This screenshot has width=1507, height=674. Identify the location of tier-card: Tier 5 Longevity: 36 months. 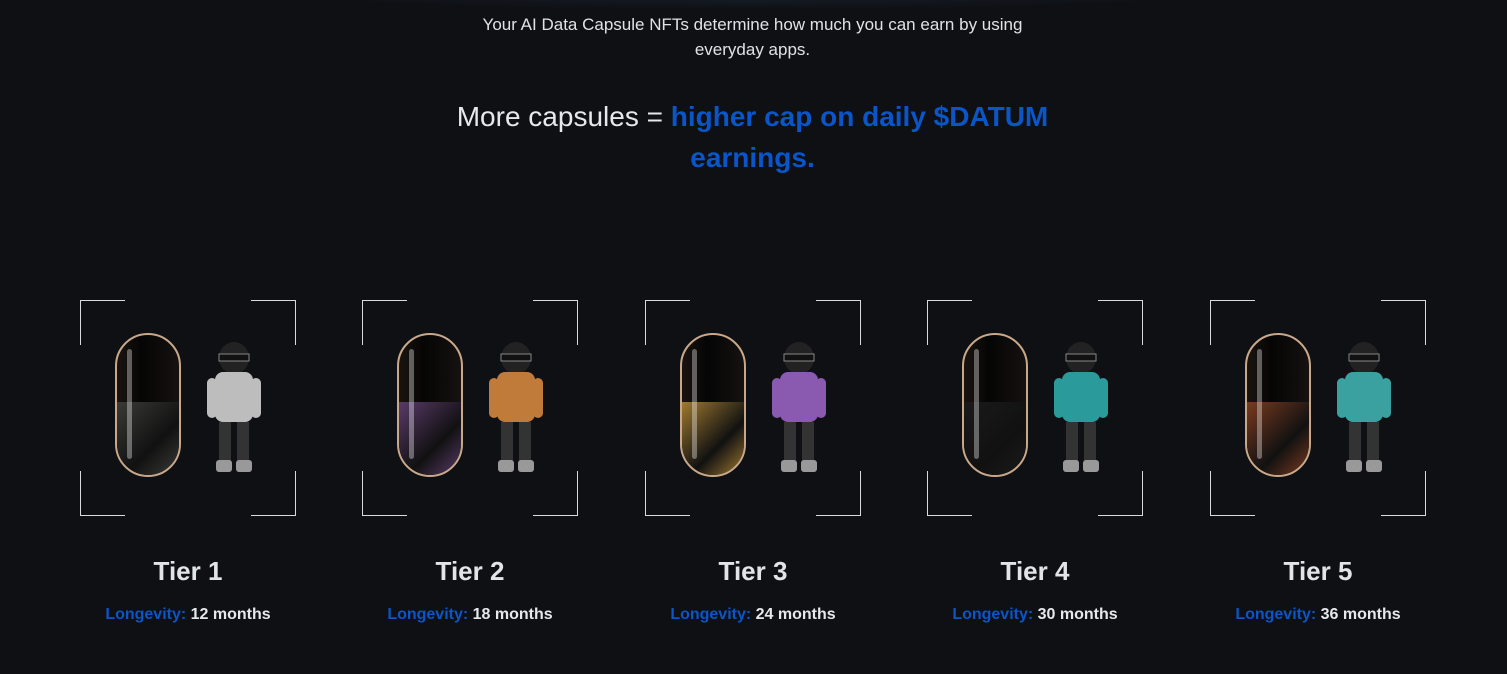
(1318, 462).